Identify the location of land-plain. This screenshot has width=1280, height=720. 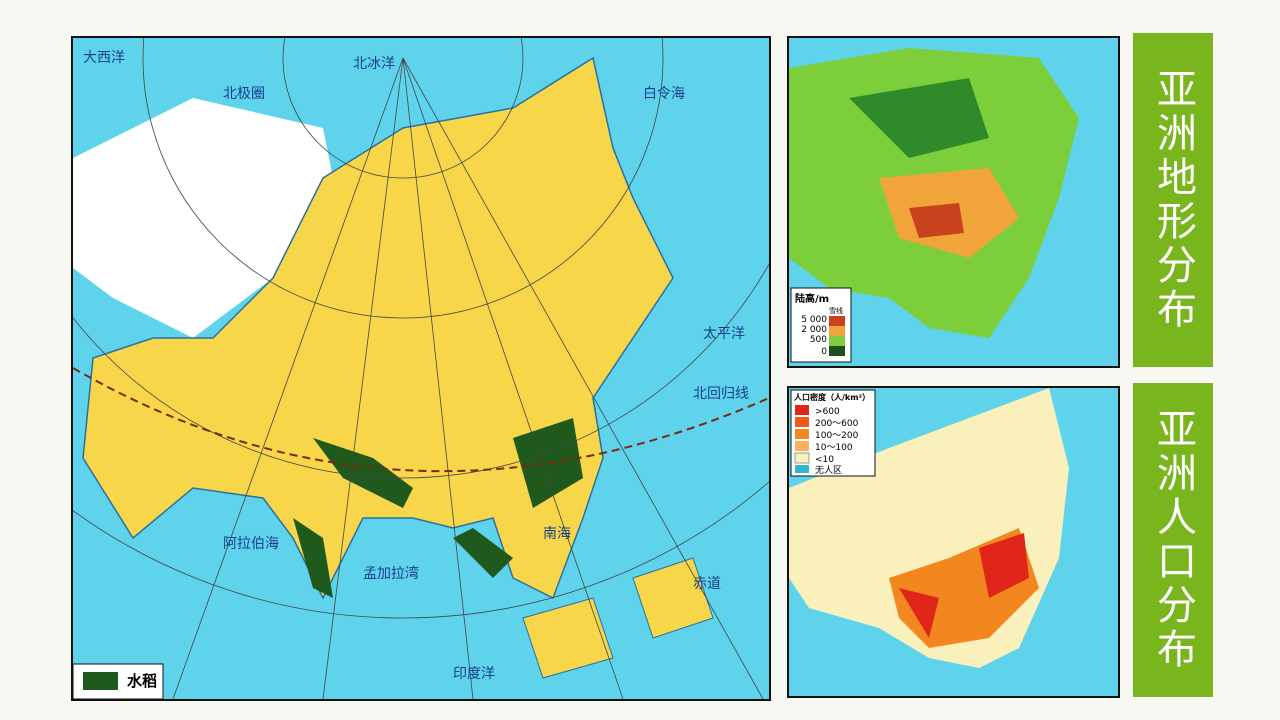
(919, 118).